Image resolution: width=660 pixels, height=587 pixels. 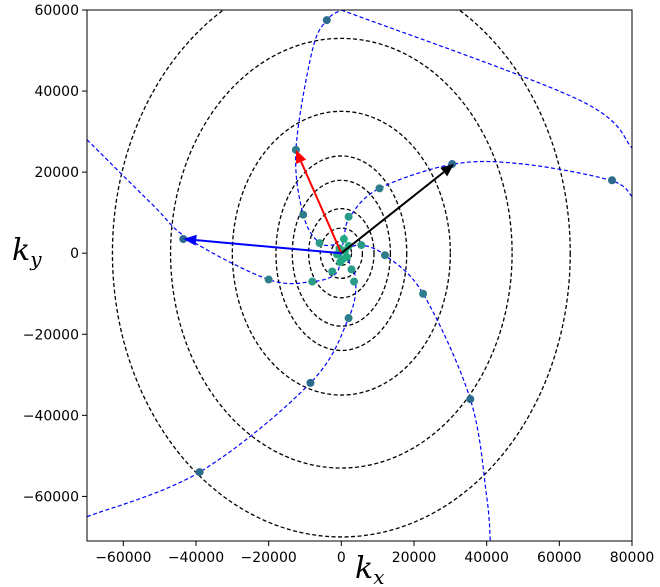 I want to click on x-tick-label: 80000, so click(x=632, y=558).